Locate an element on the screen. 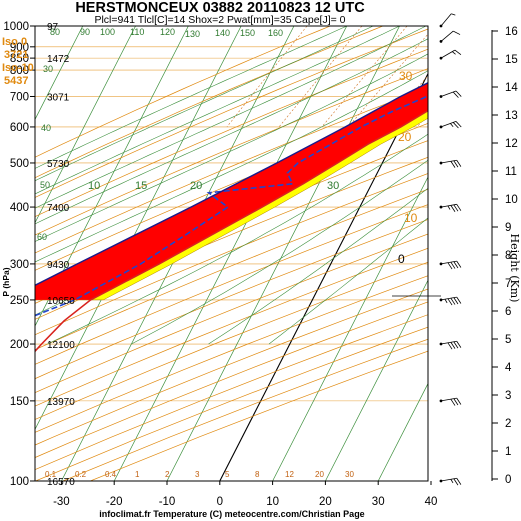 The height and width of the screenshot is (521, 521). height-tick-label: 0 is located at coordinates (508, 480).